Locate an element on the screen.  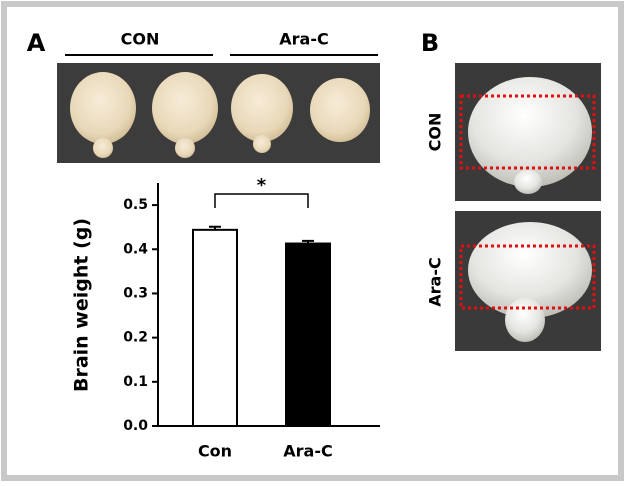
y-tick-label: 0.1 is located at coordinates (135, 382).